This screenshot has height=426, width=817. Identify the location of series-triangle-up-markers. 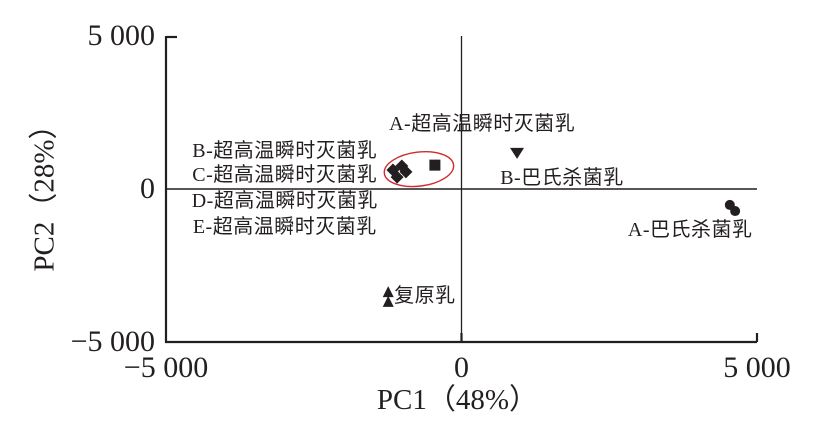
(388, 296).